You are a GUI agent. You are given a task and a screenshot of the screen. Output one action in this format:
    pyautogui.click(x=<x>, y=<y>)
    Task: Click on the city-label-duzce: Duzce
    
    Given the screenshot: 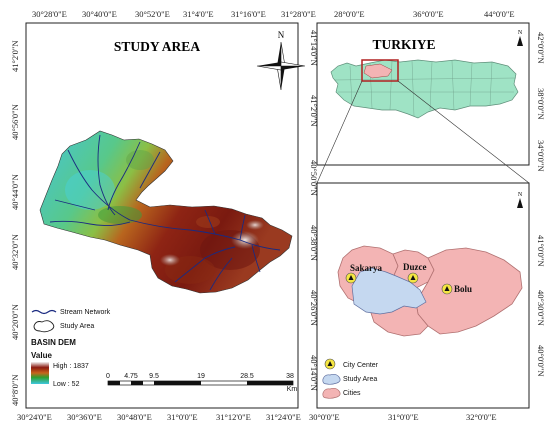 What is the action you would take?
    pyautogui.click(x=415, y=267)
    